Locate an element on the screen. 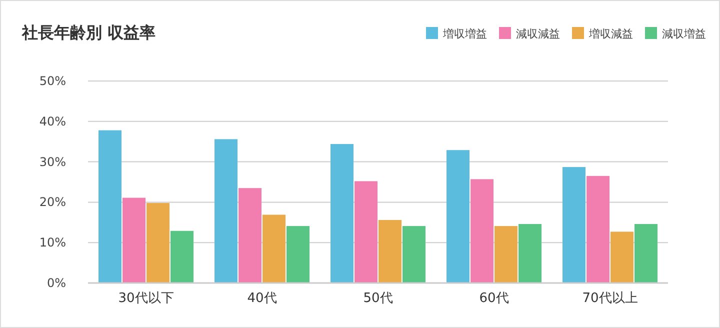  x-tick-label: 50代 is located at coordinates (378, 298).